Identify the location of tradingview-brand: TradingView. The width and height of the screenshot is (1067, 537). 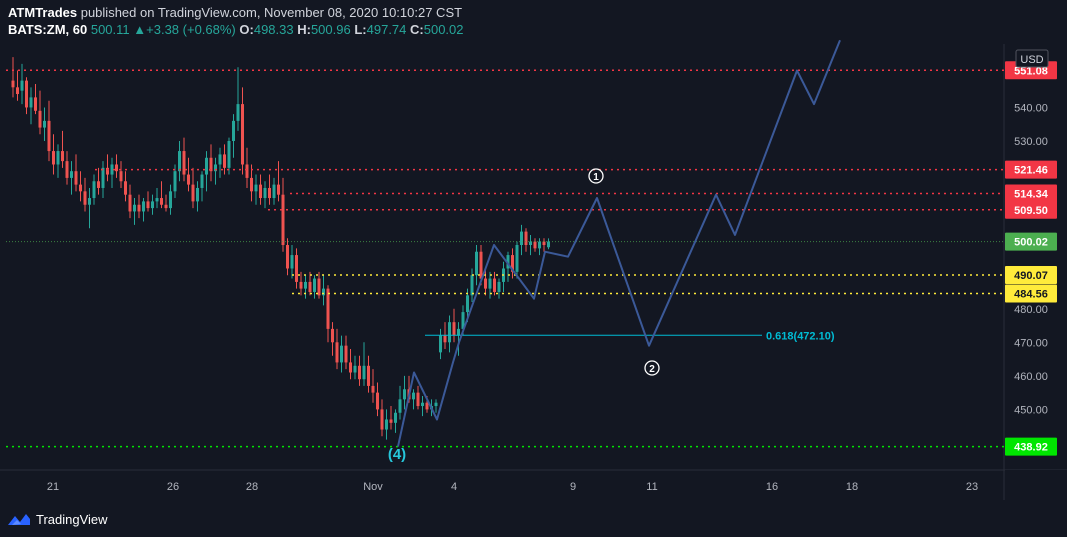
(72, 519).